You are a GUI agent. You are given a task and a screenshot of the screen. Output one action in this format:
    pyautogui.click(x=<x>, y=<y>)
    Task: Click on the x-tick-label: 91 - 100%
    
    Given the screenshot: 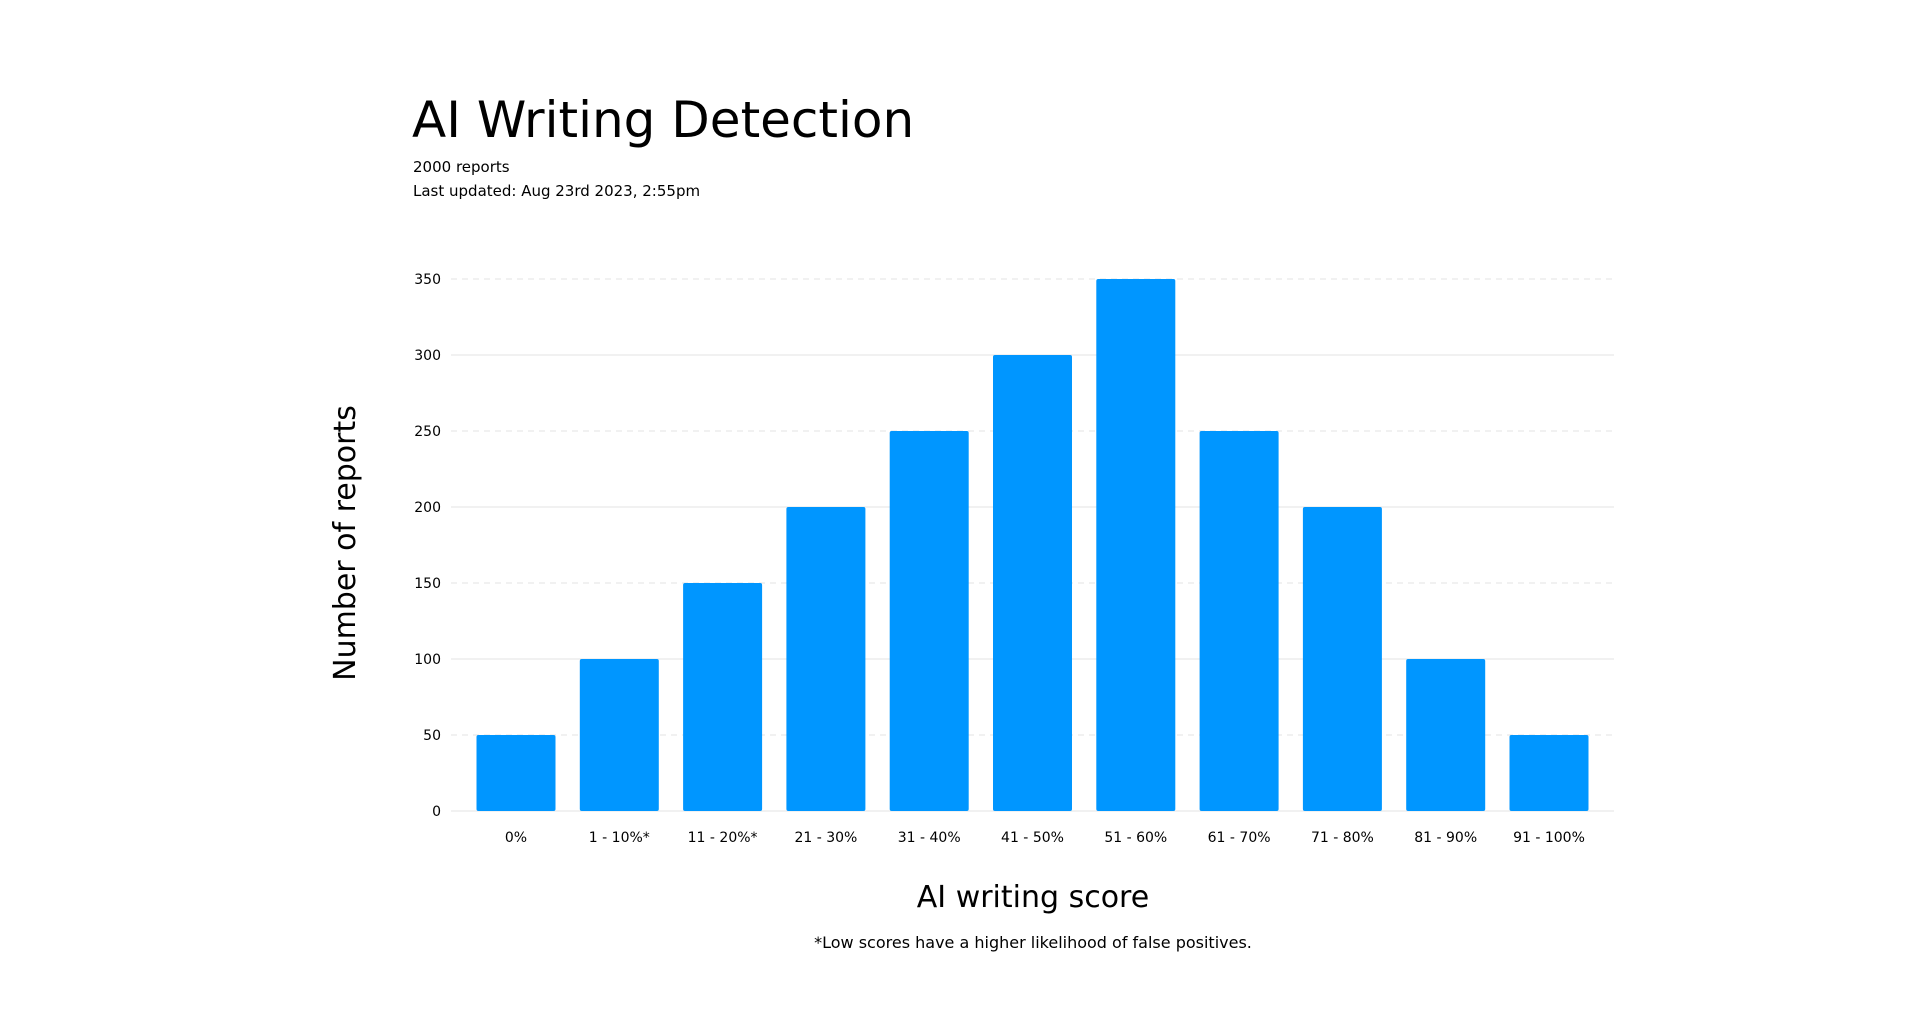 What is the action you would take?
    pyautogui.click(x=1549, y=838)
    